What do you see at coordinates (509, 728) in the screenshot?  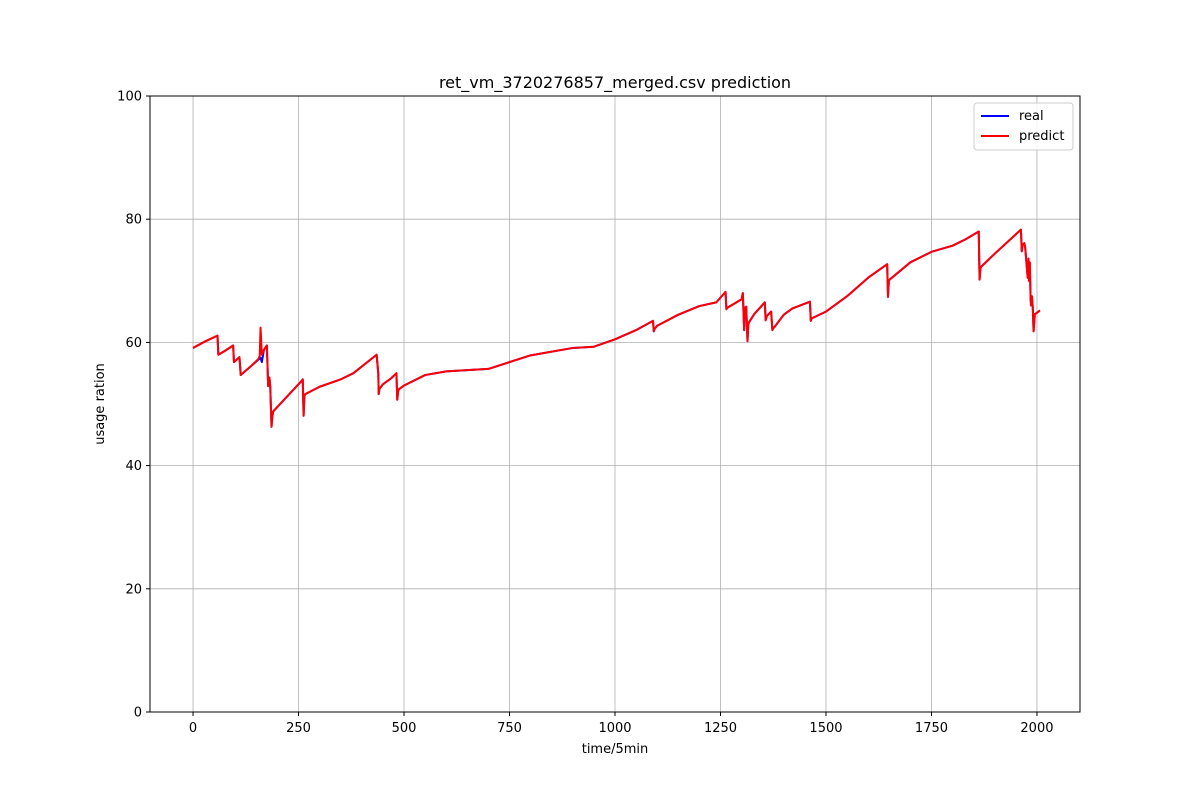 I see `x-tick-label: 750` at bounding box center [509, 728].